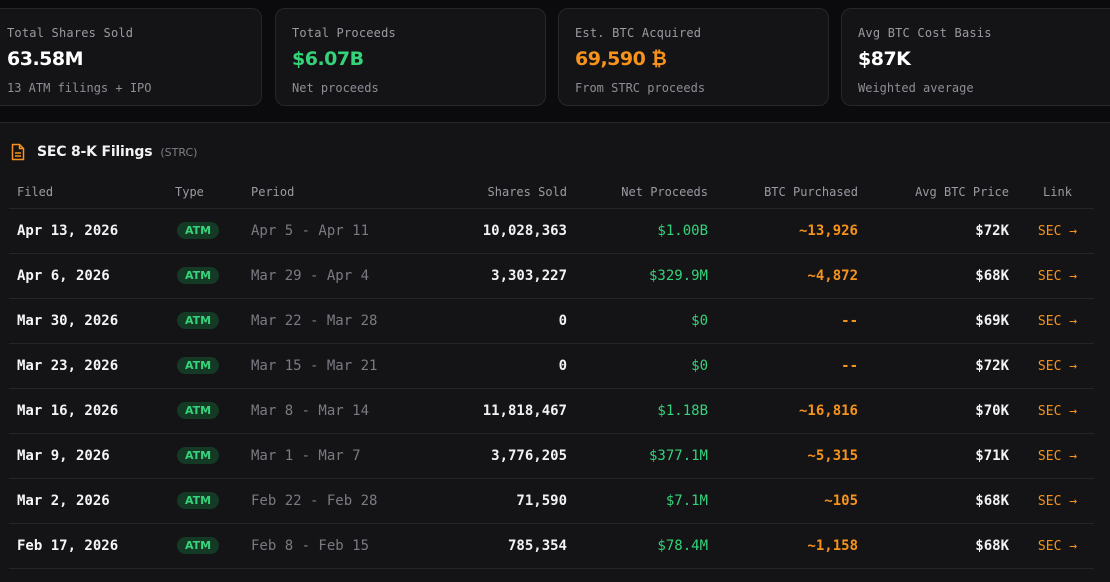 The width and height of the screenshot is (1110, 582). What do you see at coordinates (486, 231) in the screenshot?
I see `cell-shares-sold: 10,028,363` at bounding box center [486, 231].